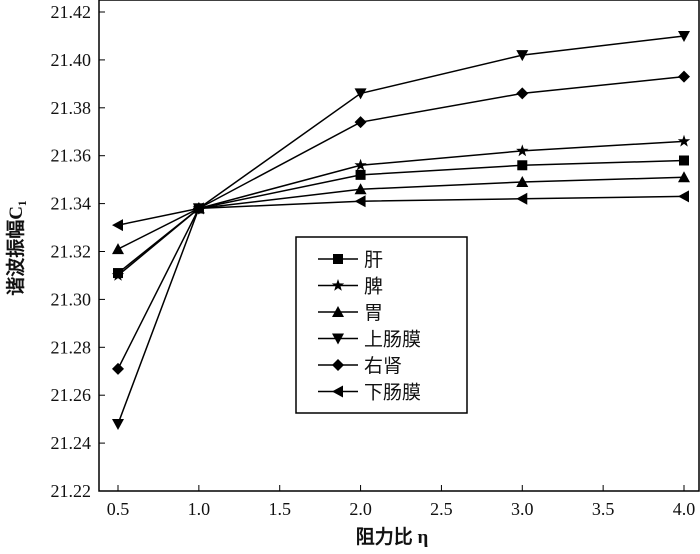  What do you see at coordinates (71, 252) in the screenshot?
I see `y-tick-label: 21.32` at bounding box center [71, 252].